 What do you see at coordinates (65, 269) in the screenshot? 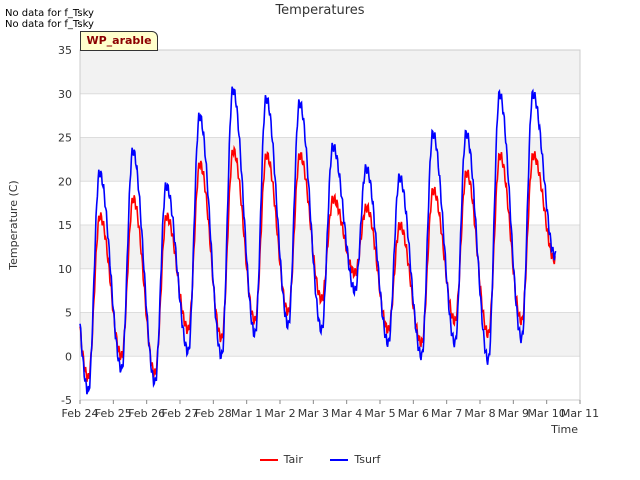
I see `y-tick-label: 10` at bounding box center [65, 269].